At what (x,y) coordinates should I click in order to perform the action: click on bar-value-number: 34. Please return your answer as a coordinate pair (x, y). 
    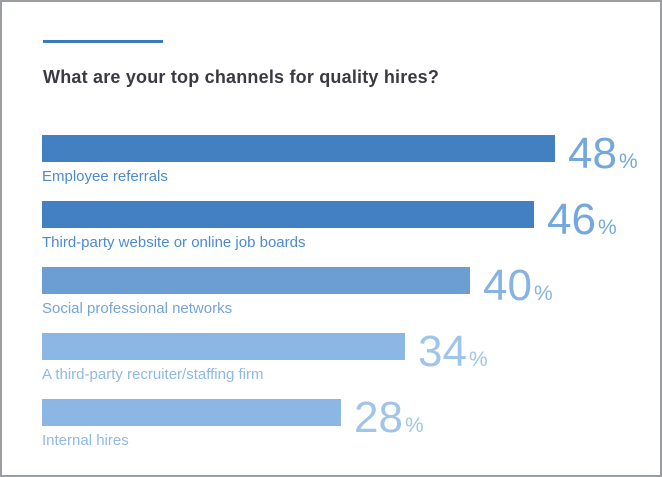
    Looking at the image, I should click on (442, 351).